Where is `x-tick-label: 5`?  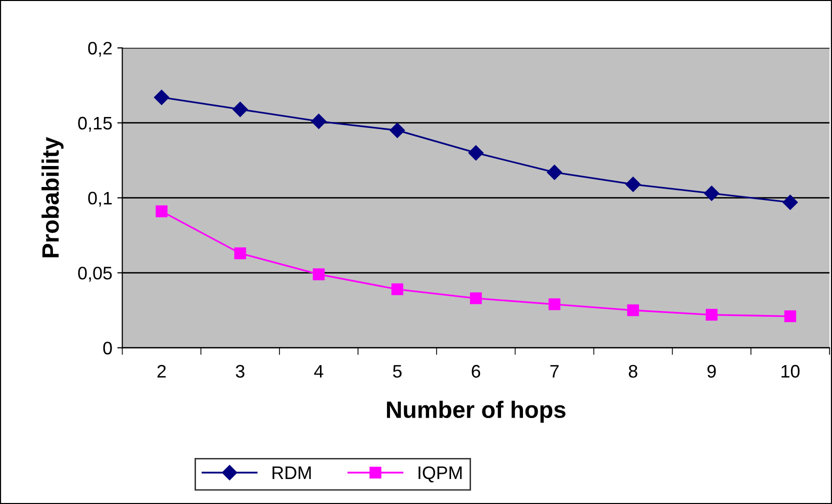 x-tick-label: 5 is located at coordinates (397, 371).